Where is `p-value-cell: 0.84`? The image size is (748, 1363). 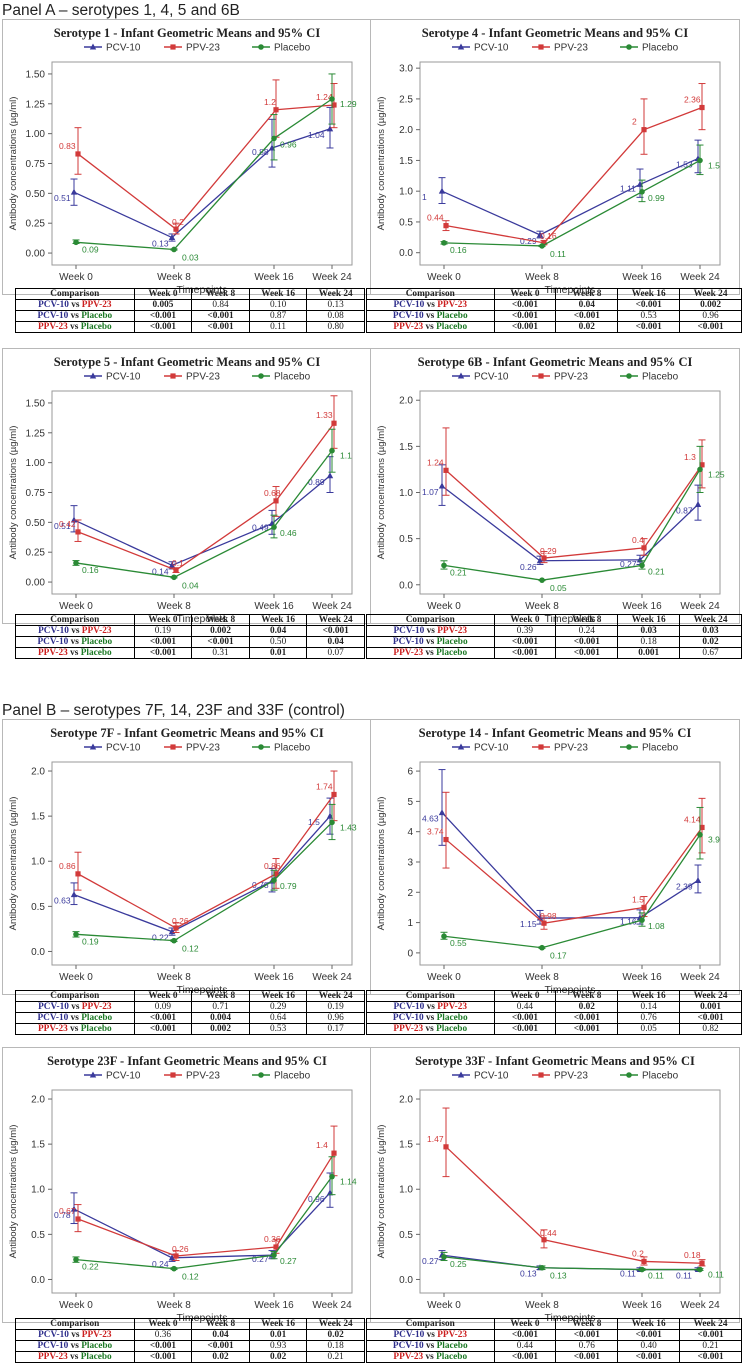
p-value-cell: 0.84 is located at coordinates (220, 305).